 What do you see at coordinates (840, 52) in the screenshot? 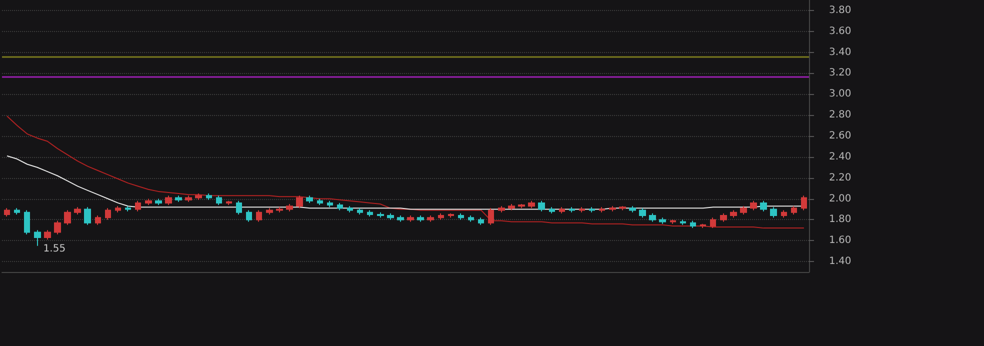
I see `y-tick-label: 3.40` at bounding box center [840, 52].